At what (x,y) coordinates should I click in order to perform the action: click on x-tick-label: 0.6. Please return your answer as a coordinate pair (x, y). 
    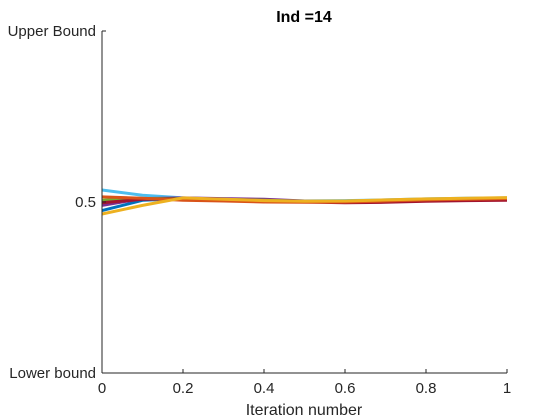
    Looking at the image, I should click on (345, 388).